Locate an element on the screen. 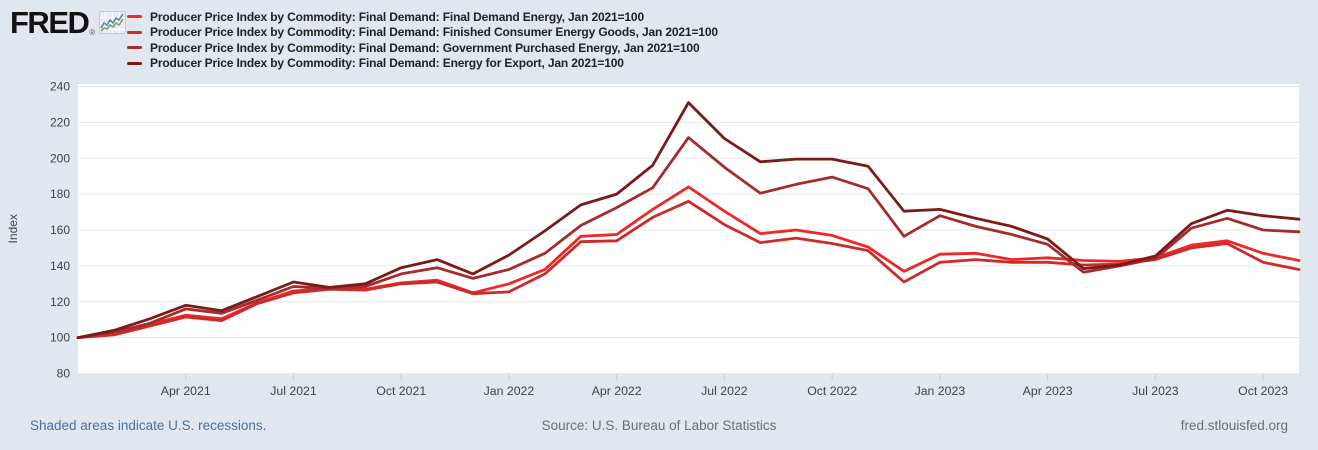 The width and height of the screenshot is (1318, 450). x-tick-label: Jan 2023 is located at coordinates (940, 391).